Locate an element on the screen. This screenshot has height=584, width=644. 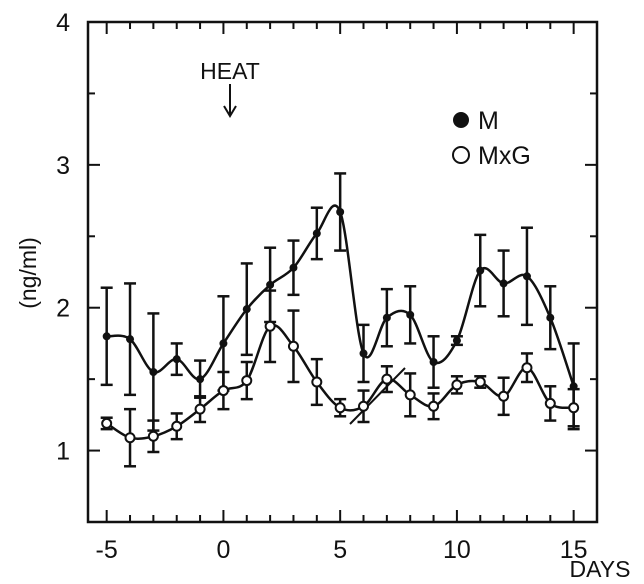
legend: M MxG is located at coordinates (491, 138).